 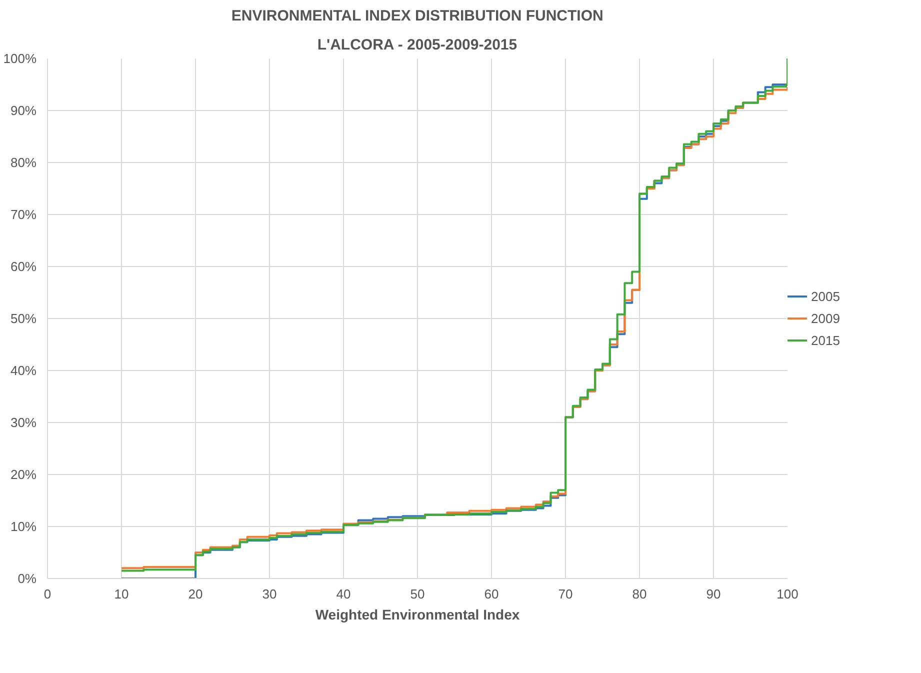 What do you see at coordinates (23, 526) in the screenshot?
I see `y-tick-label: 10%` at bounding box center [23, 526].